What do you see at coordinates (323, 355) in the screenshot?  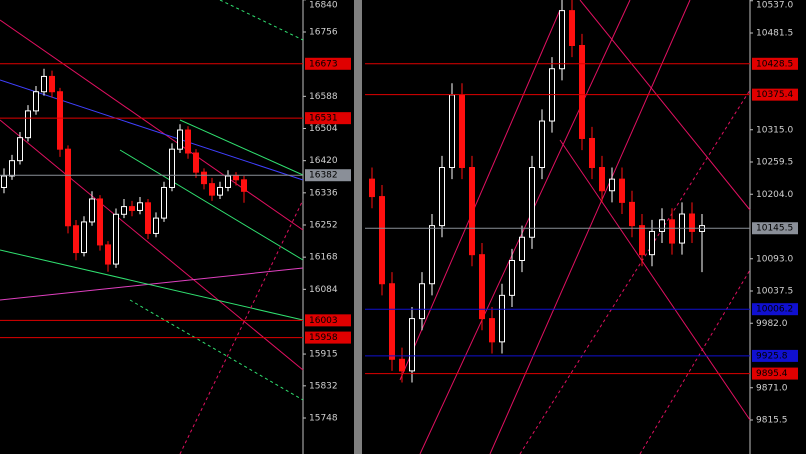 I see `price-label: 15915` at bounding box center [323, 355].